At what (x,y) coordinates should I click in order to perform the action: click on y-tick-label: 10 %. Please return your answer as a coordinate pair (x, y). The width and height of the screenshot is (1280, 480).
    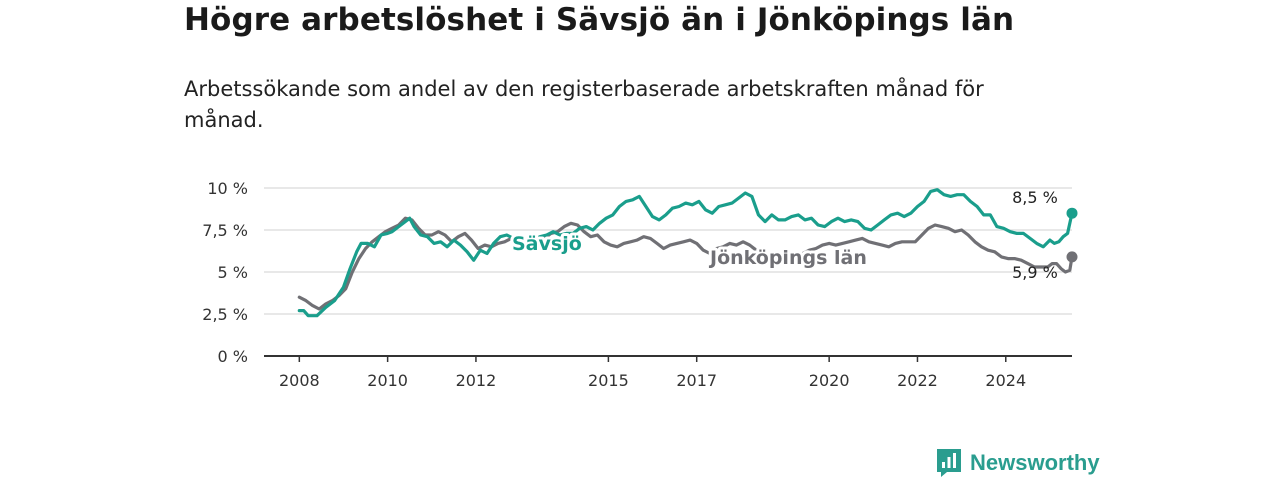
    Looking at the image, I should click on (227, 188).